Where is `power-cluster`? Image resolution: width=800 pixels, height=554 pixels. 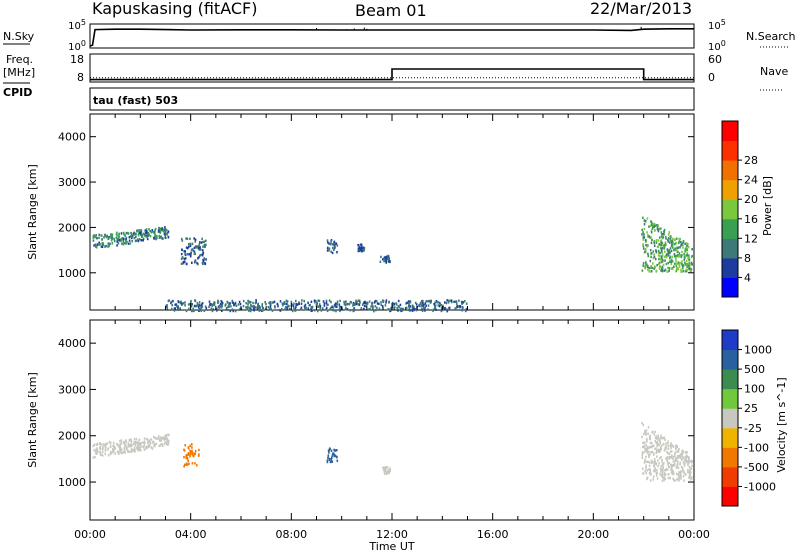 power-cluster is located at coordinates (385, 259).